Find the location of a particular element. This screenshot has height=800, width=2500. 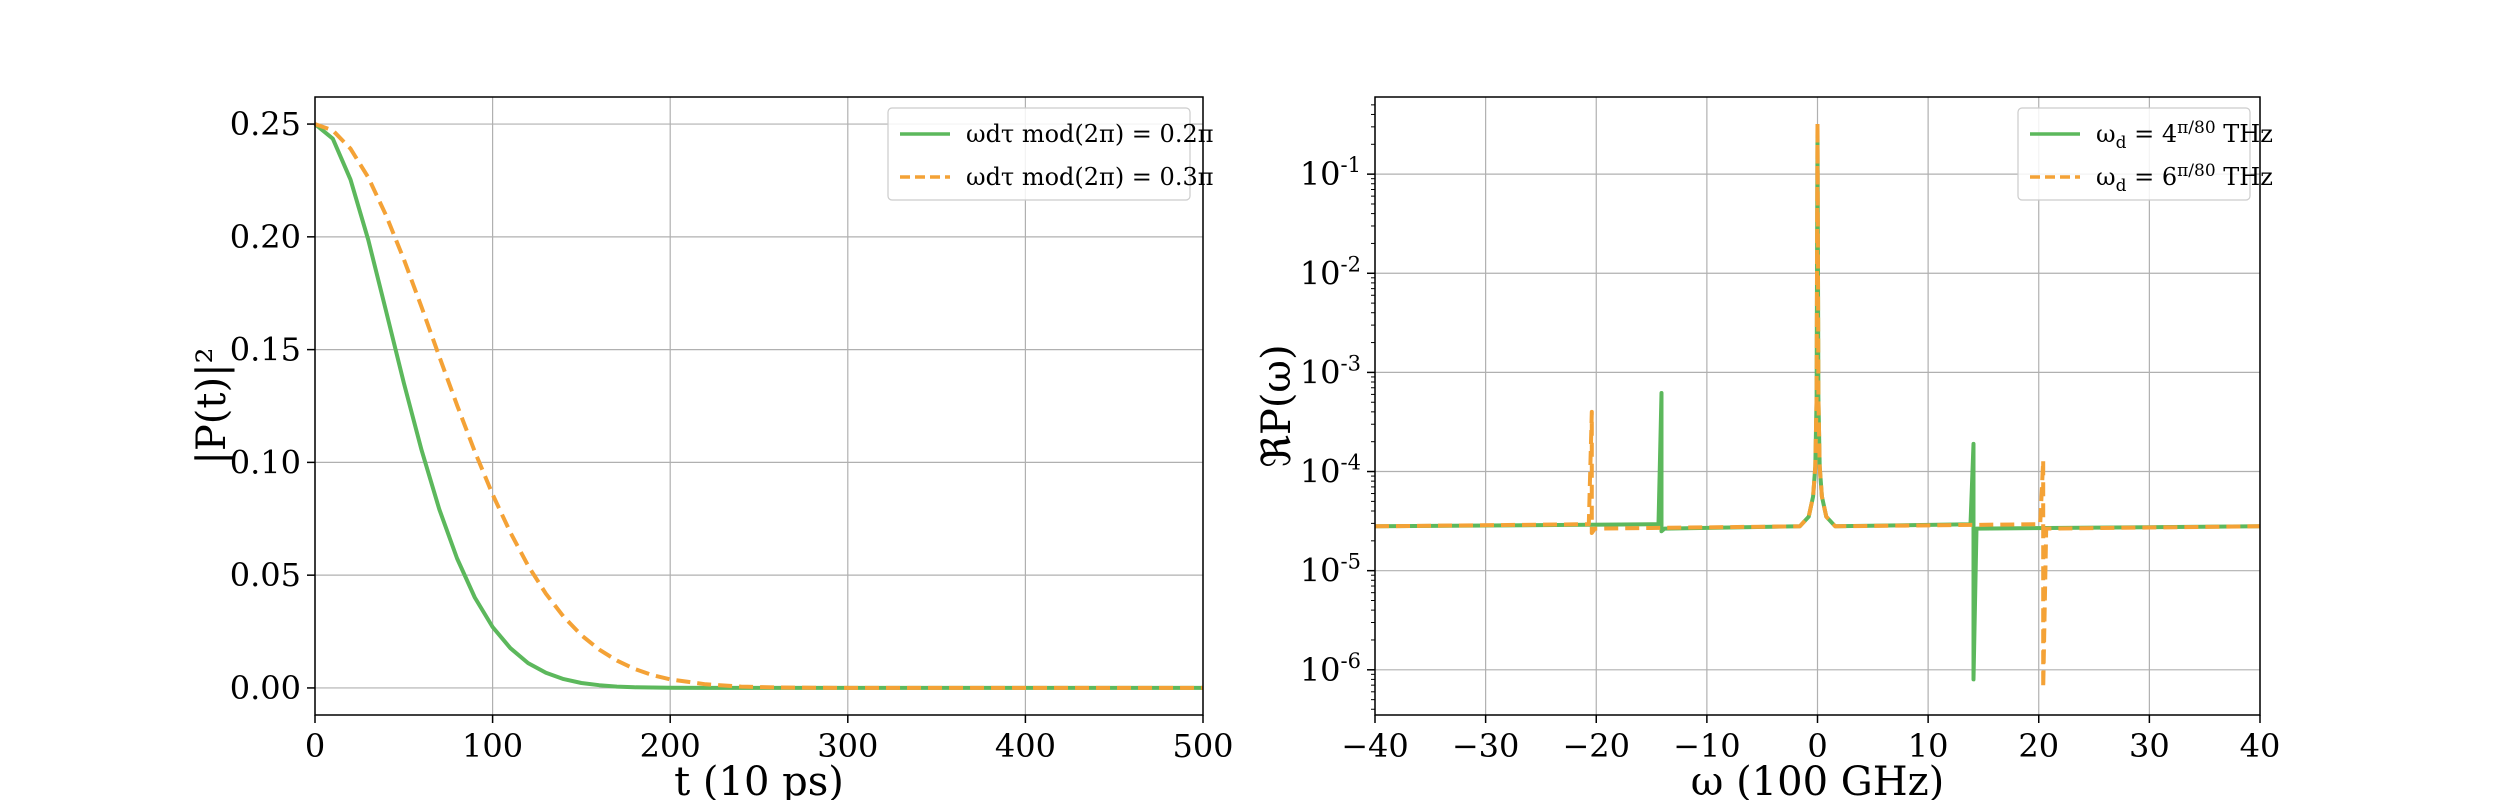

x-tick-label: −10 is located at coordinates (1707, 746).